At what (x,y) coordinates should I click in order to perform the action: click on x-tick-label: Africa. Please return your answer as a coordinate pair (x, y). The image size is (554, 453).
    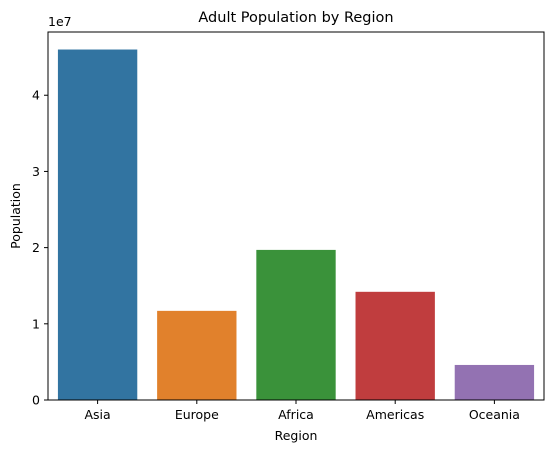
    Looking at the image, I should click on (296, 414).